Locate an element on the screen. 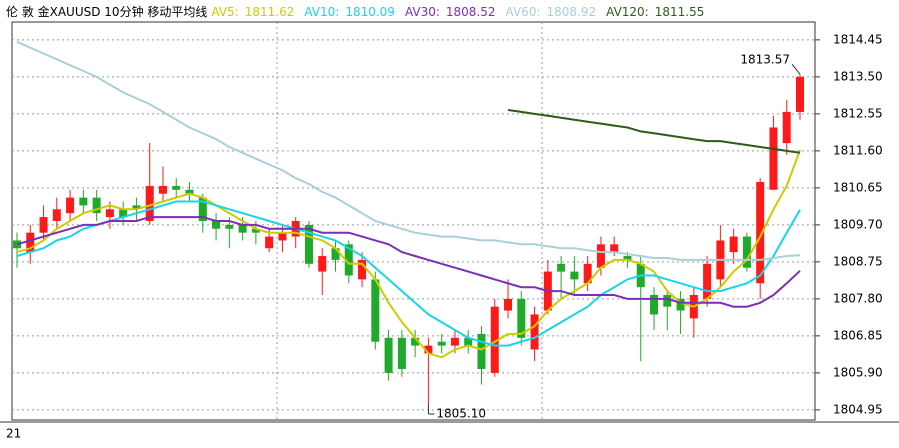 The image size is (899, 448). legend-name: AV60: is located at coordinates (523, 12).